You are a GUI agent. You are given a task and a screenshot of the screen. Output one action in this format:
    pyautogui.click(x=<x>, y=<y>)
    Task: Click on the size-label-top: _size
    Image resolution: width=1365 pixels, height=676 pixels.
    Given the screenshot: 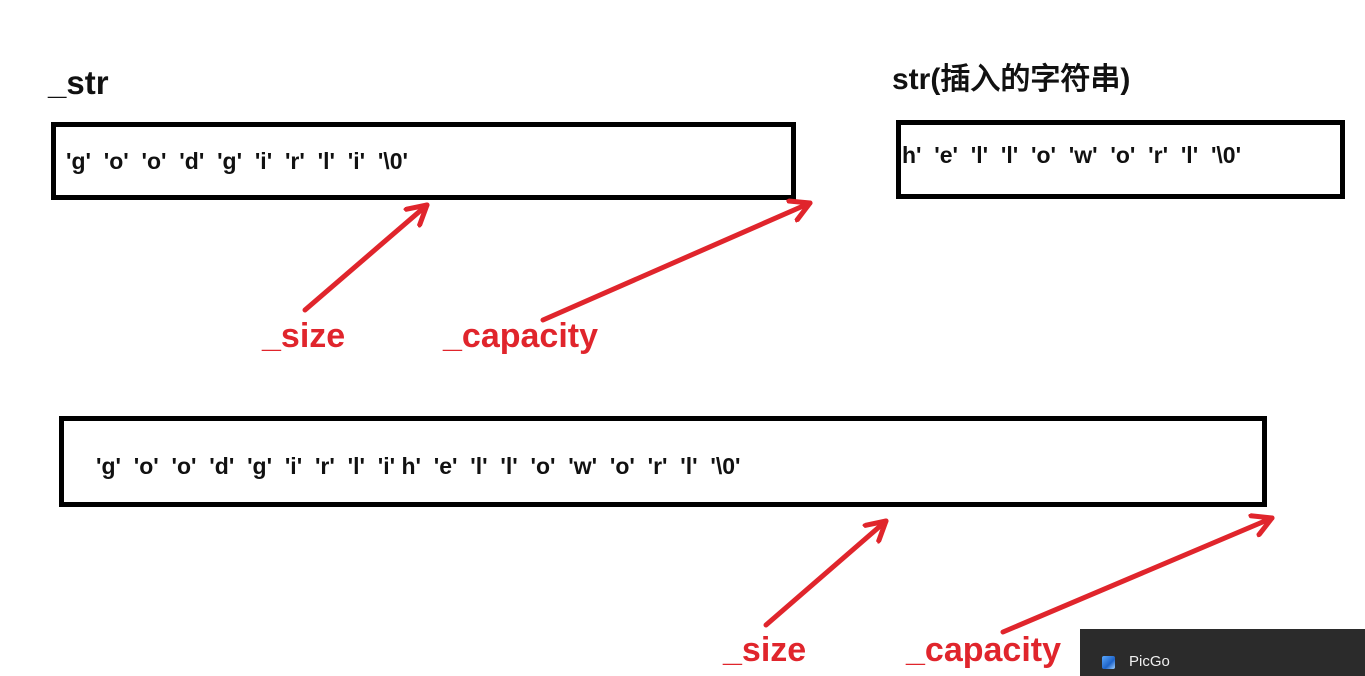 What is the action you would take?
    pyautogui.click(x=304, y=336)
    